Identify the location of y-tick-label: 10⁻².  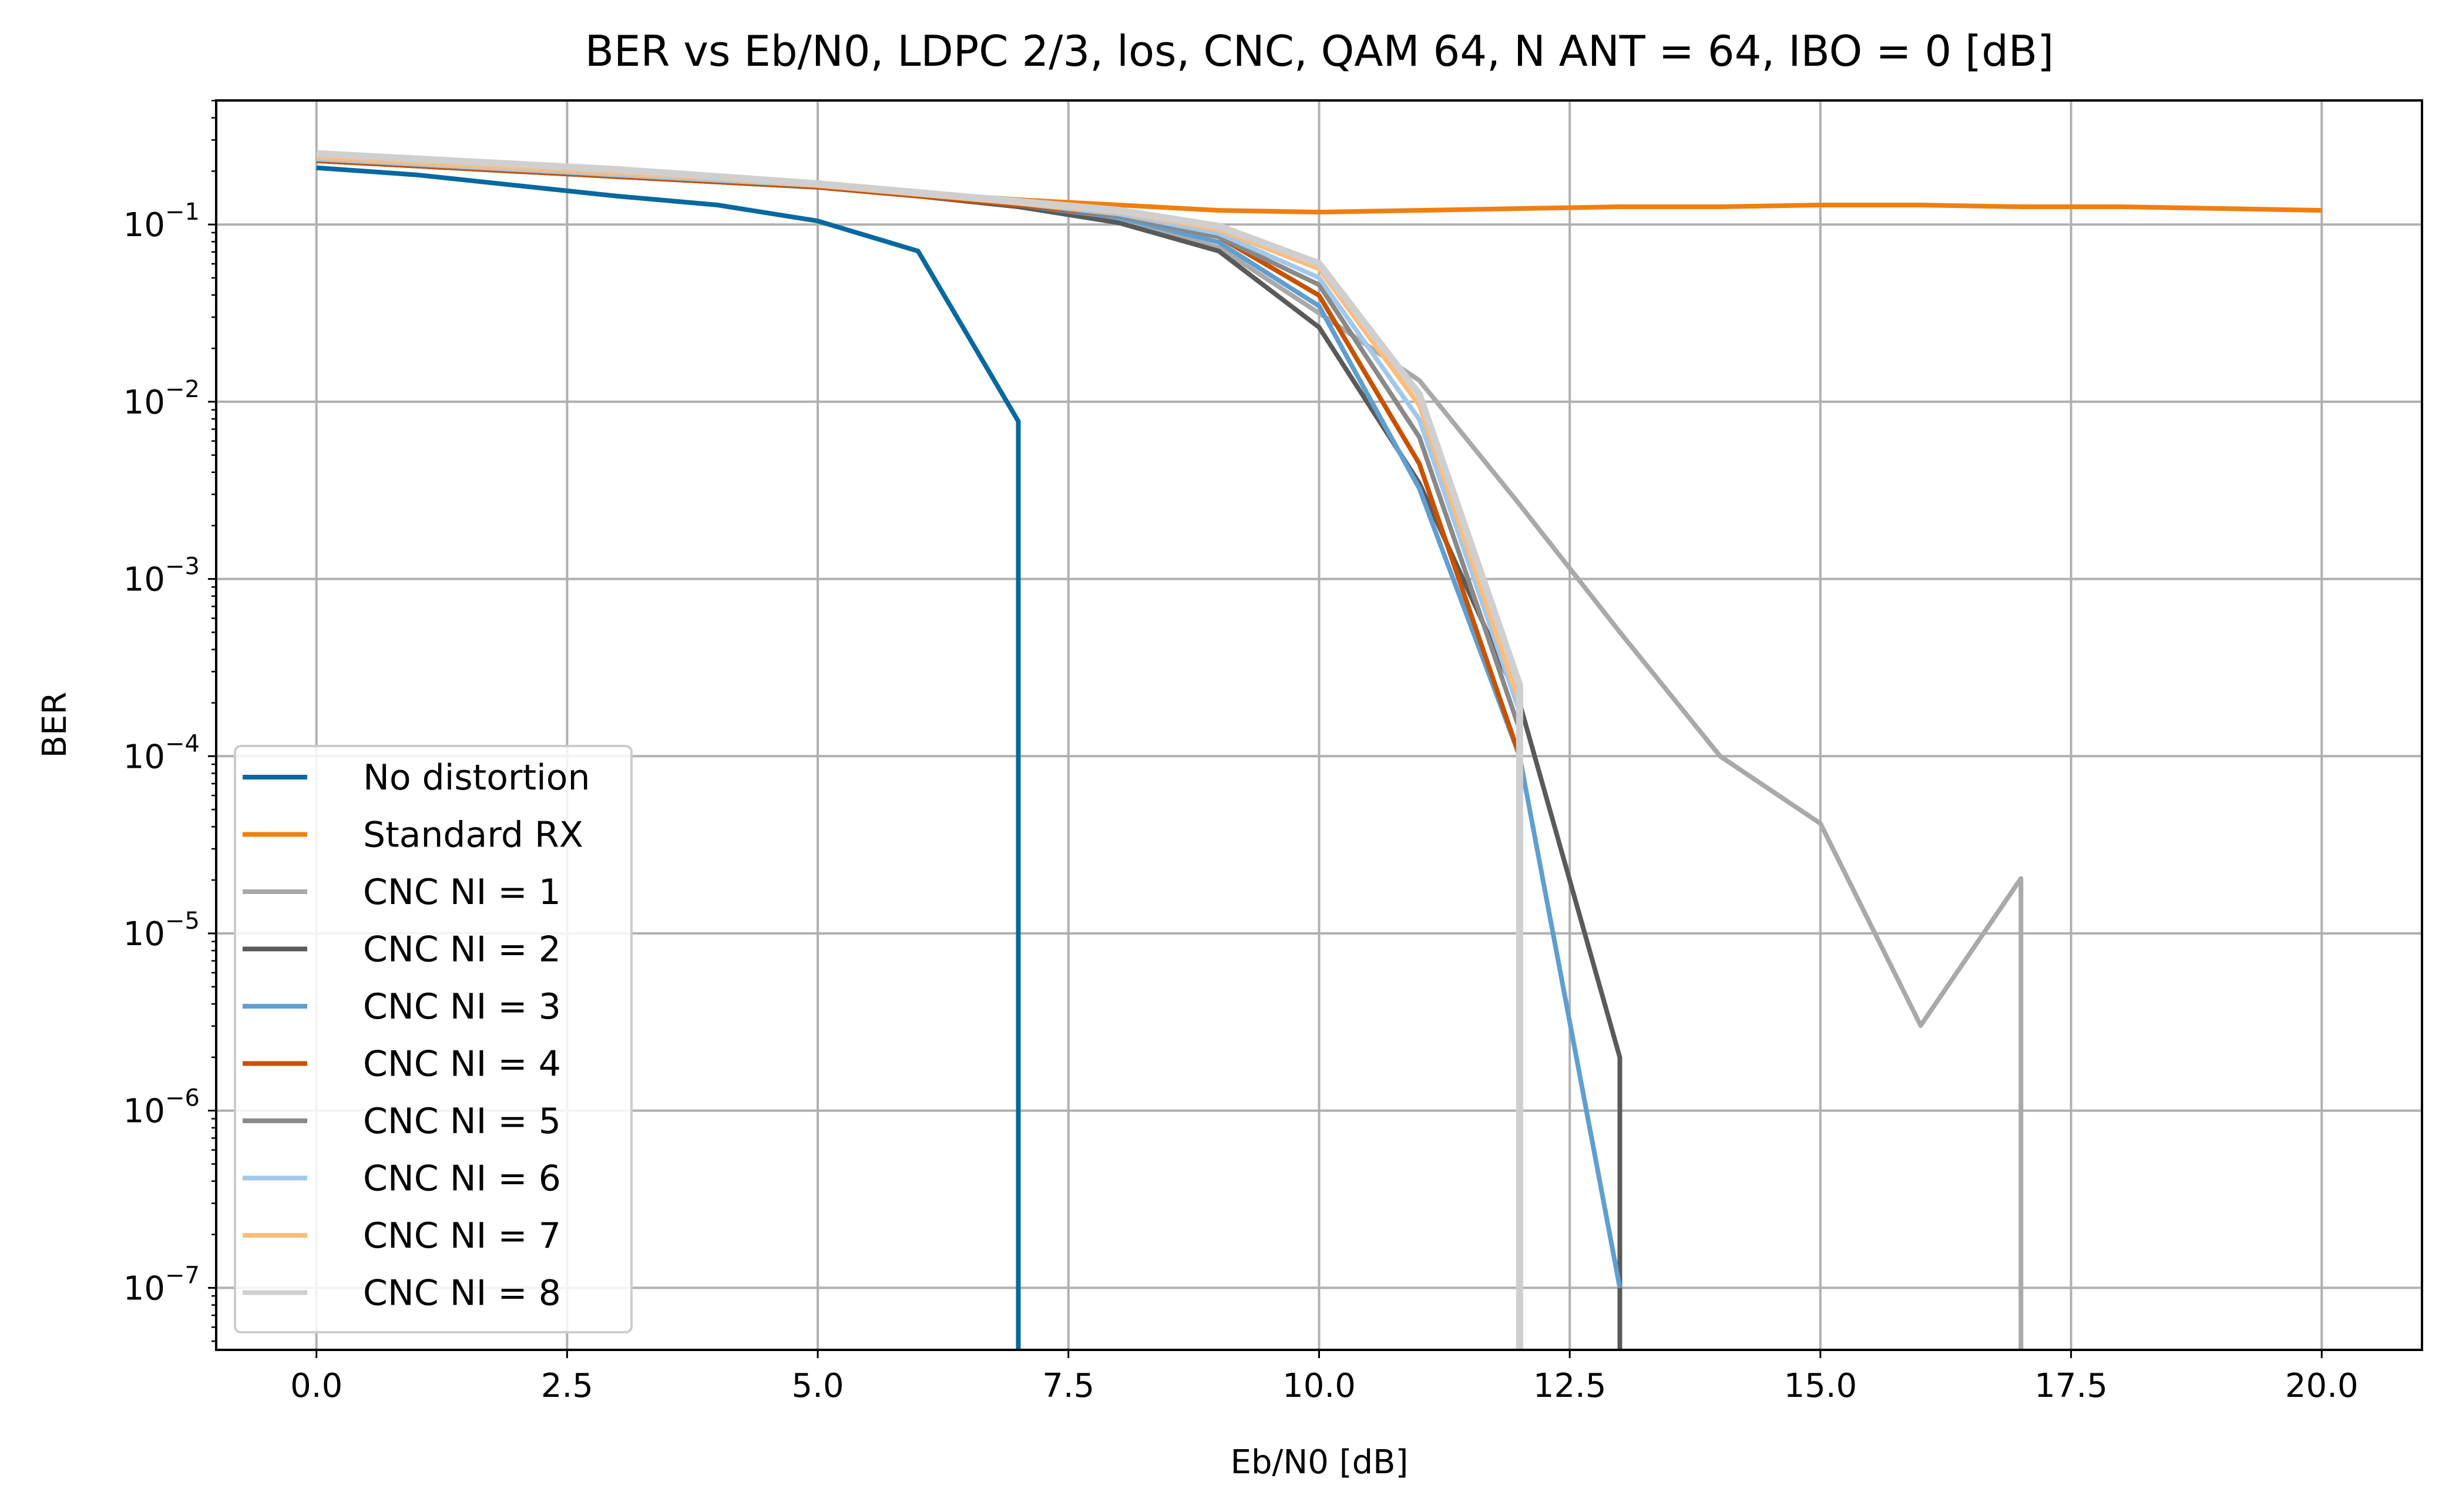
(161, 399).